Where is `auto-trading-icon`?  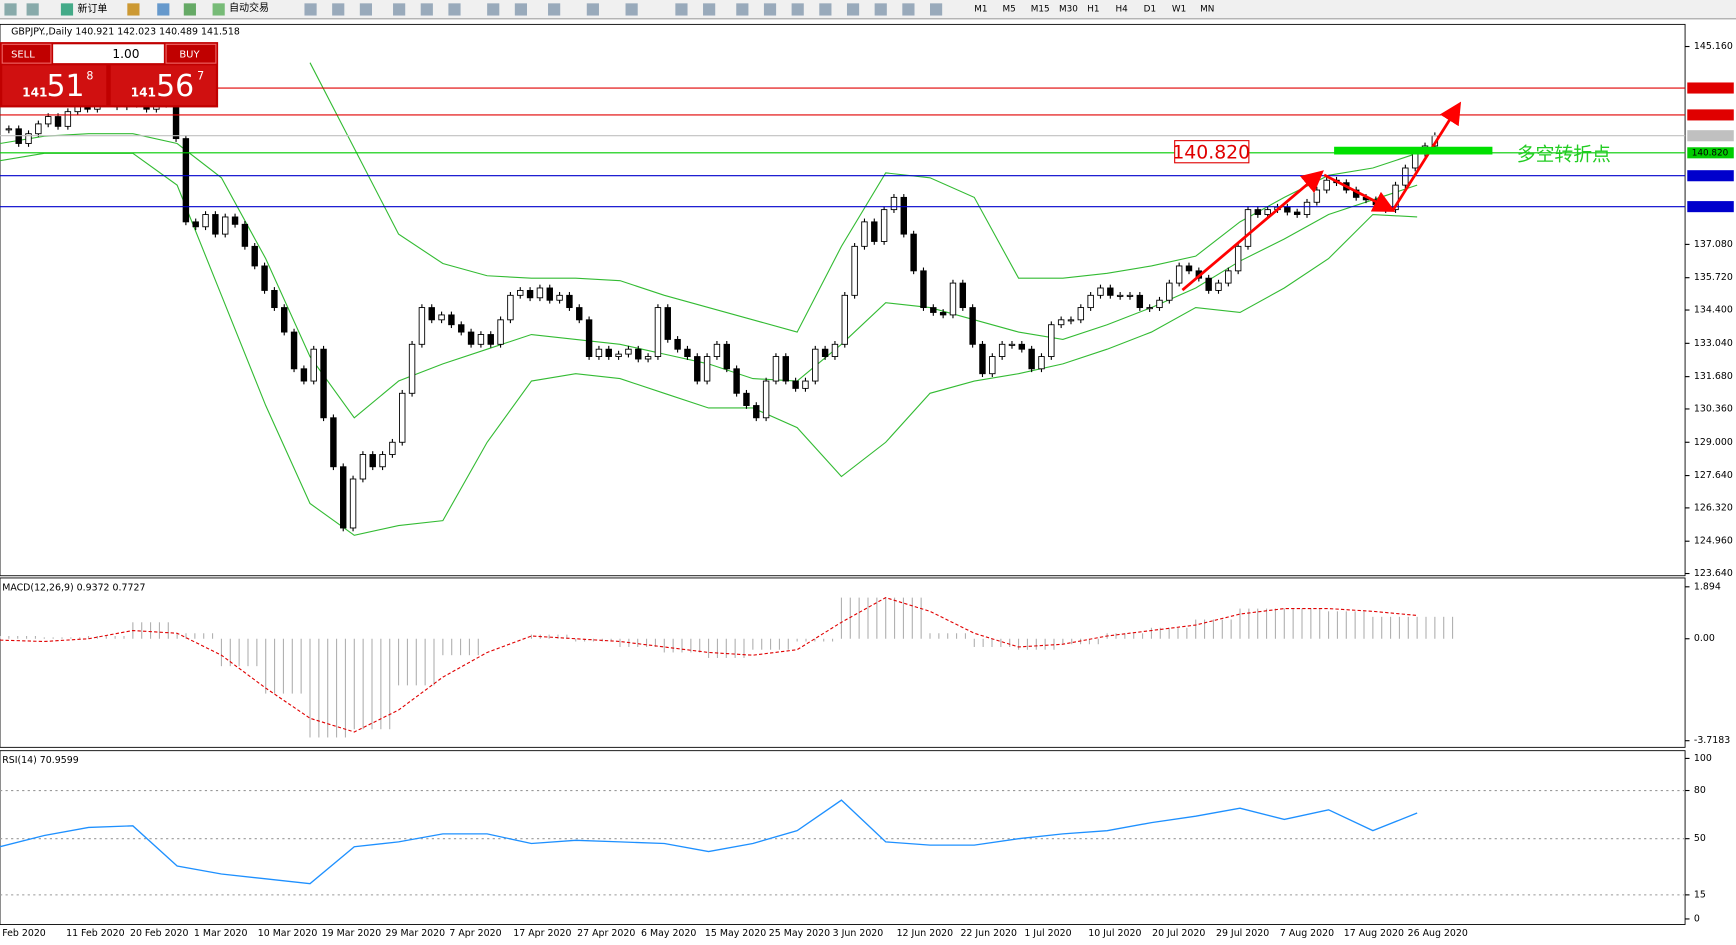
auto-trading-icon is located at coordinates (218, 9).